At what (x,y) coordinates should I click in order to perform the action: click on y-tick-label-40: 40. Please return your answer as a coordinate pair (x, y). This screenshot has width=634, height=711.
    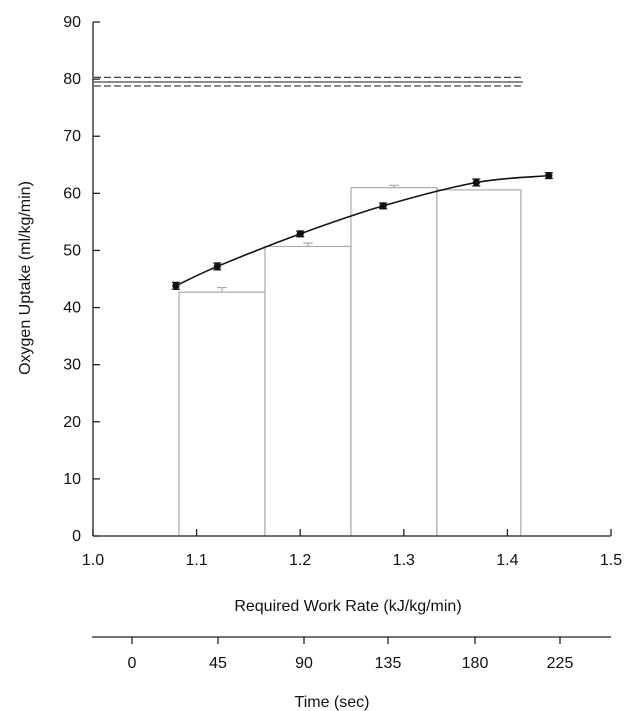
    Looking at the image, I should click on (72, 308).